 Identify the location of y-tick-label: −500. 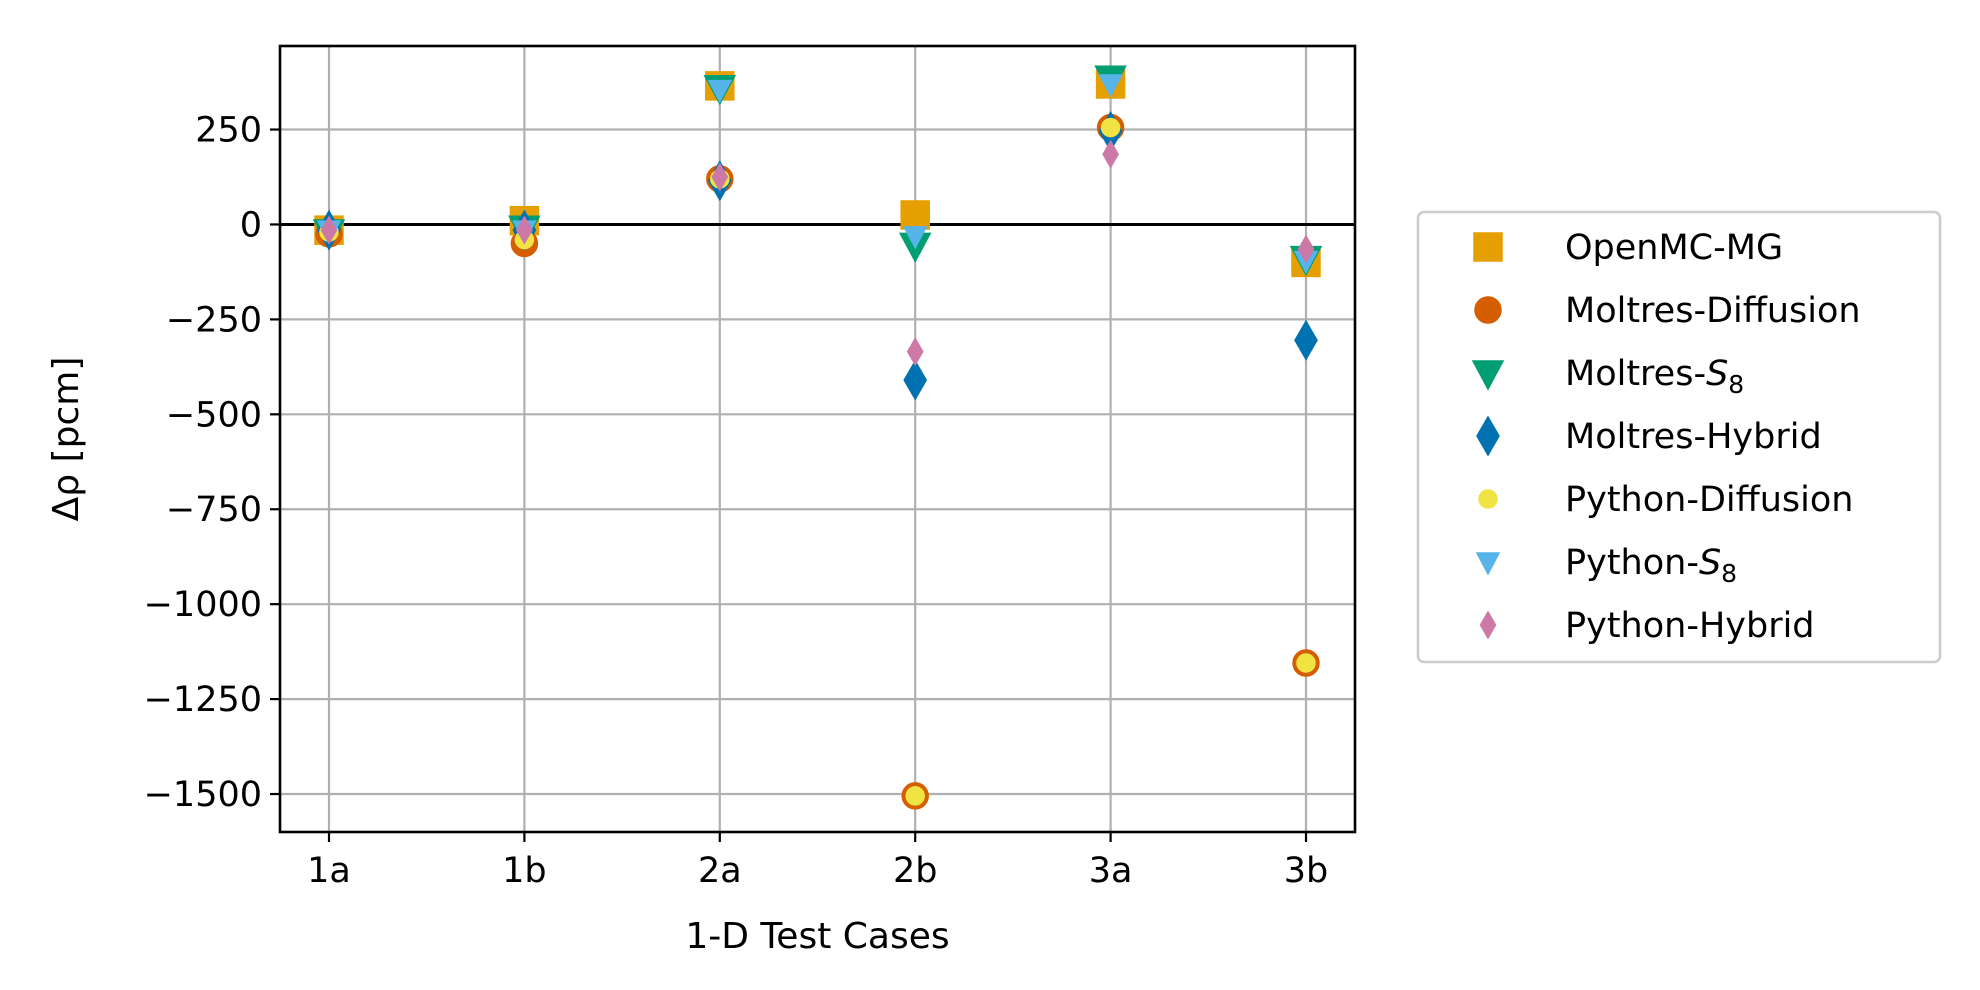
(214, 415).